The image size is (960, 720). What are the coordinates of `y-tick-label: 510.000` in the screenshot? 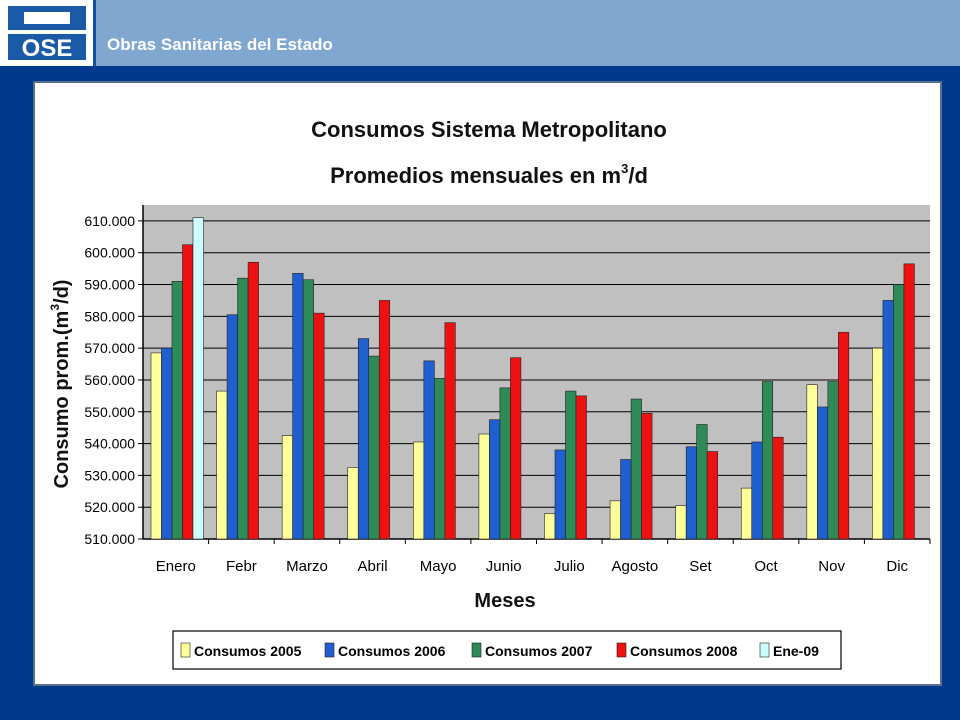 It's located at (109, 539).